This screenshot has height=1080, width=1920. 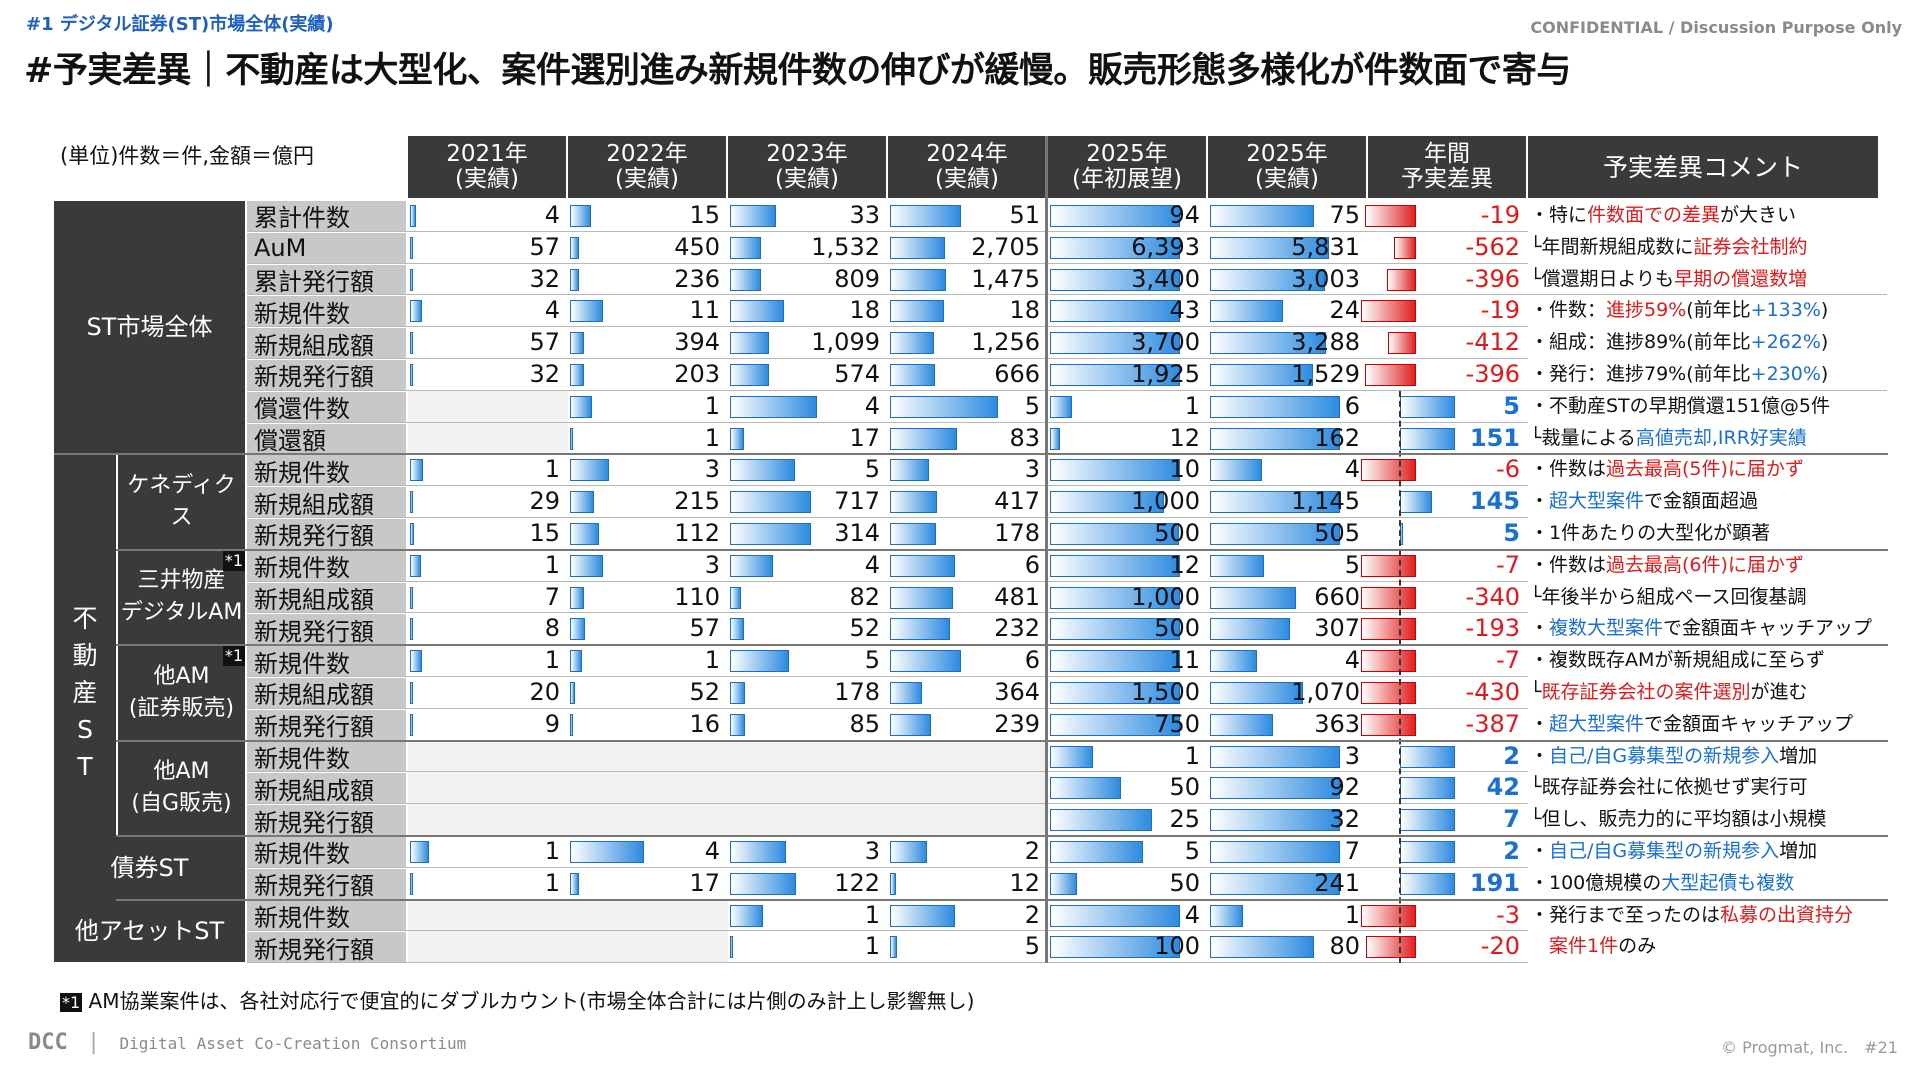 What do you see at coordinates (181, 693) in the screenshot?
I see `group-label: 他AM (証券販売) *1` at bounding box center [181, 693].